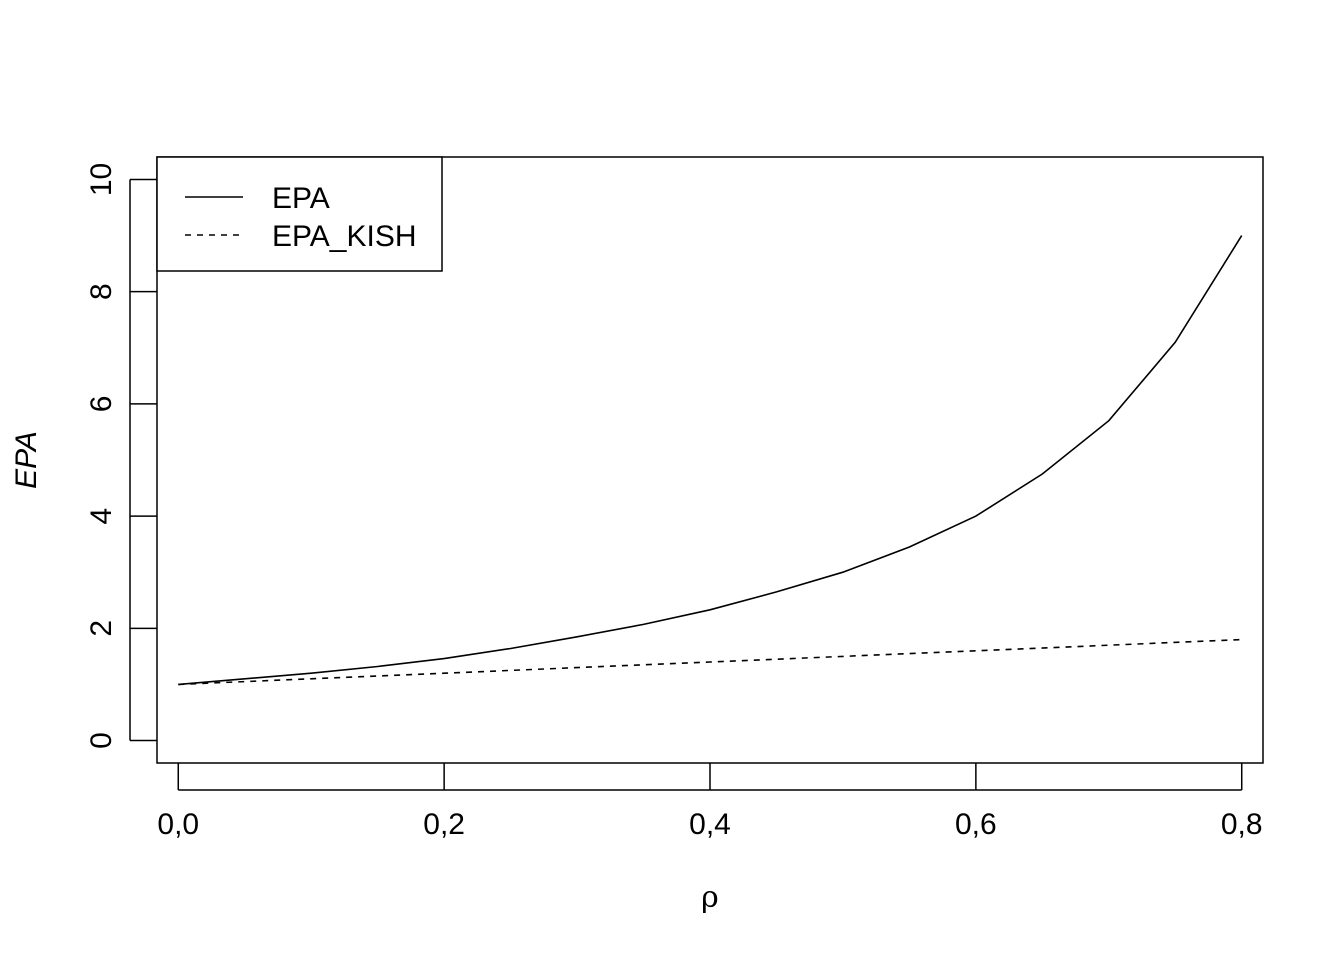 The width and height of the screenshot is (1344, 960). Describe the element at coordinates (444, 824) in the screenshot. I see `x-tick-label: 0,2` at that location.